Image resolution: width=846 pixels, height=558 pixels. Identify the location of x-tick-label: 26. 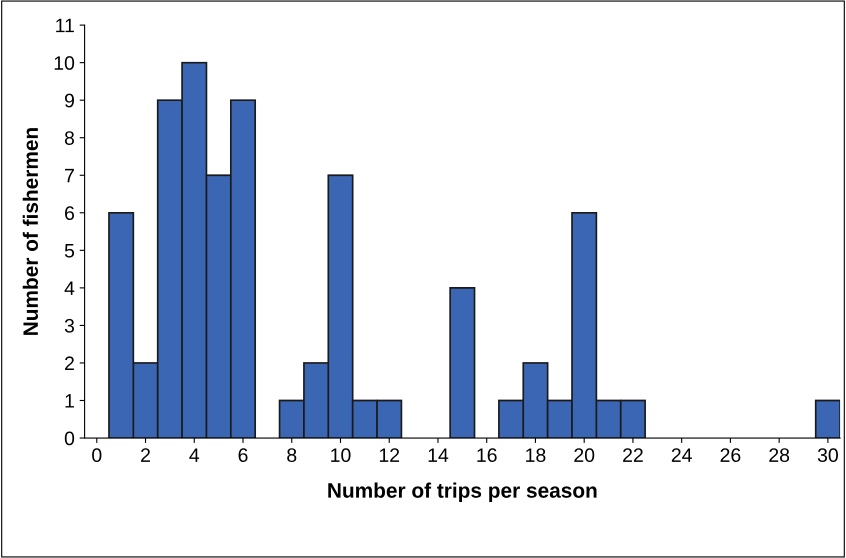
(730, 455).